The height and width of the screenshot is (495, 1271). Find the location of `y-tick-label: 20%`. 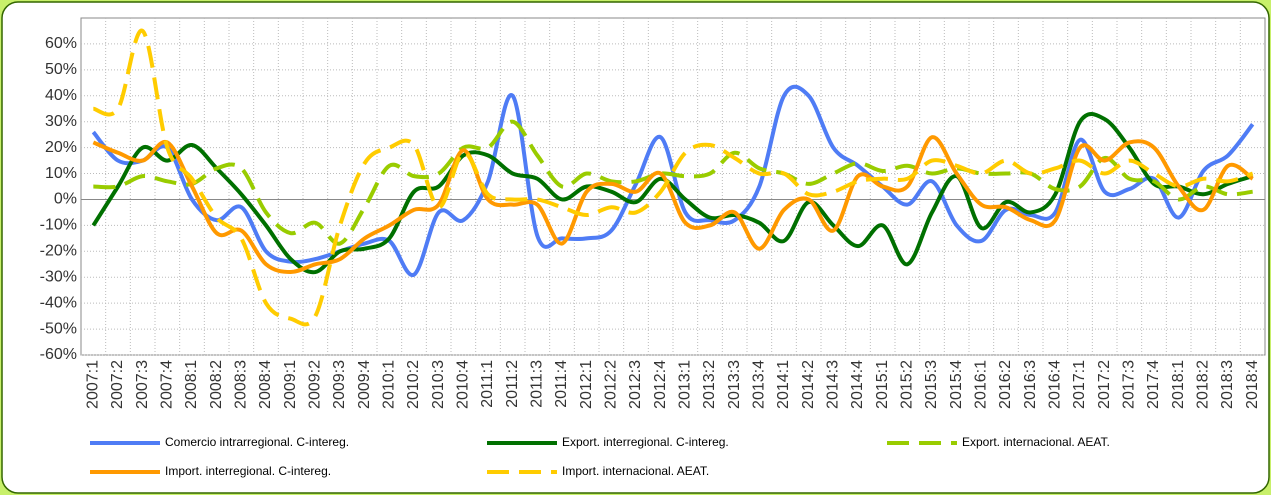

y-tick-label: 20% is located at coordinates (61, 147).